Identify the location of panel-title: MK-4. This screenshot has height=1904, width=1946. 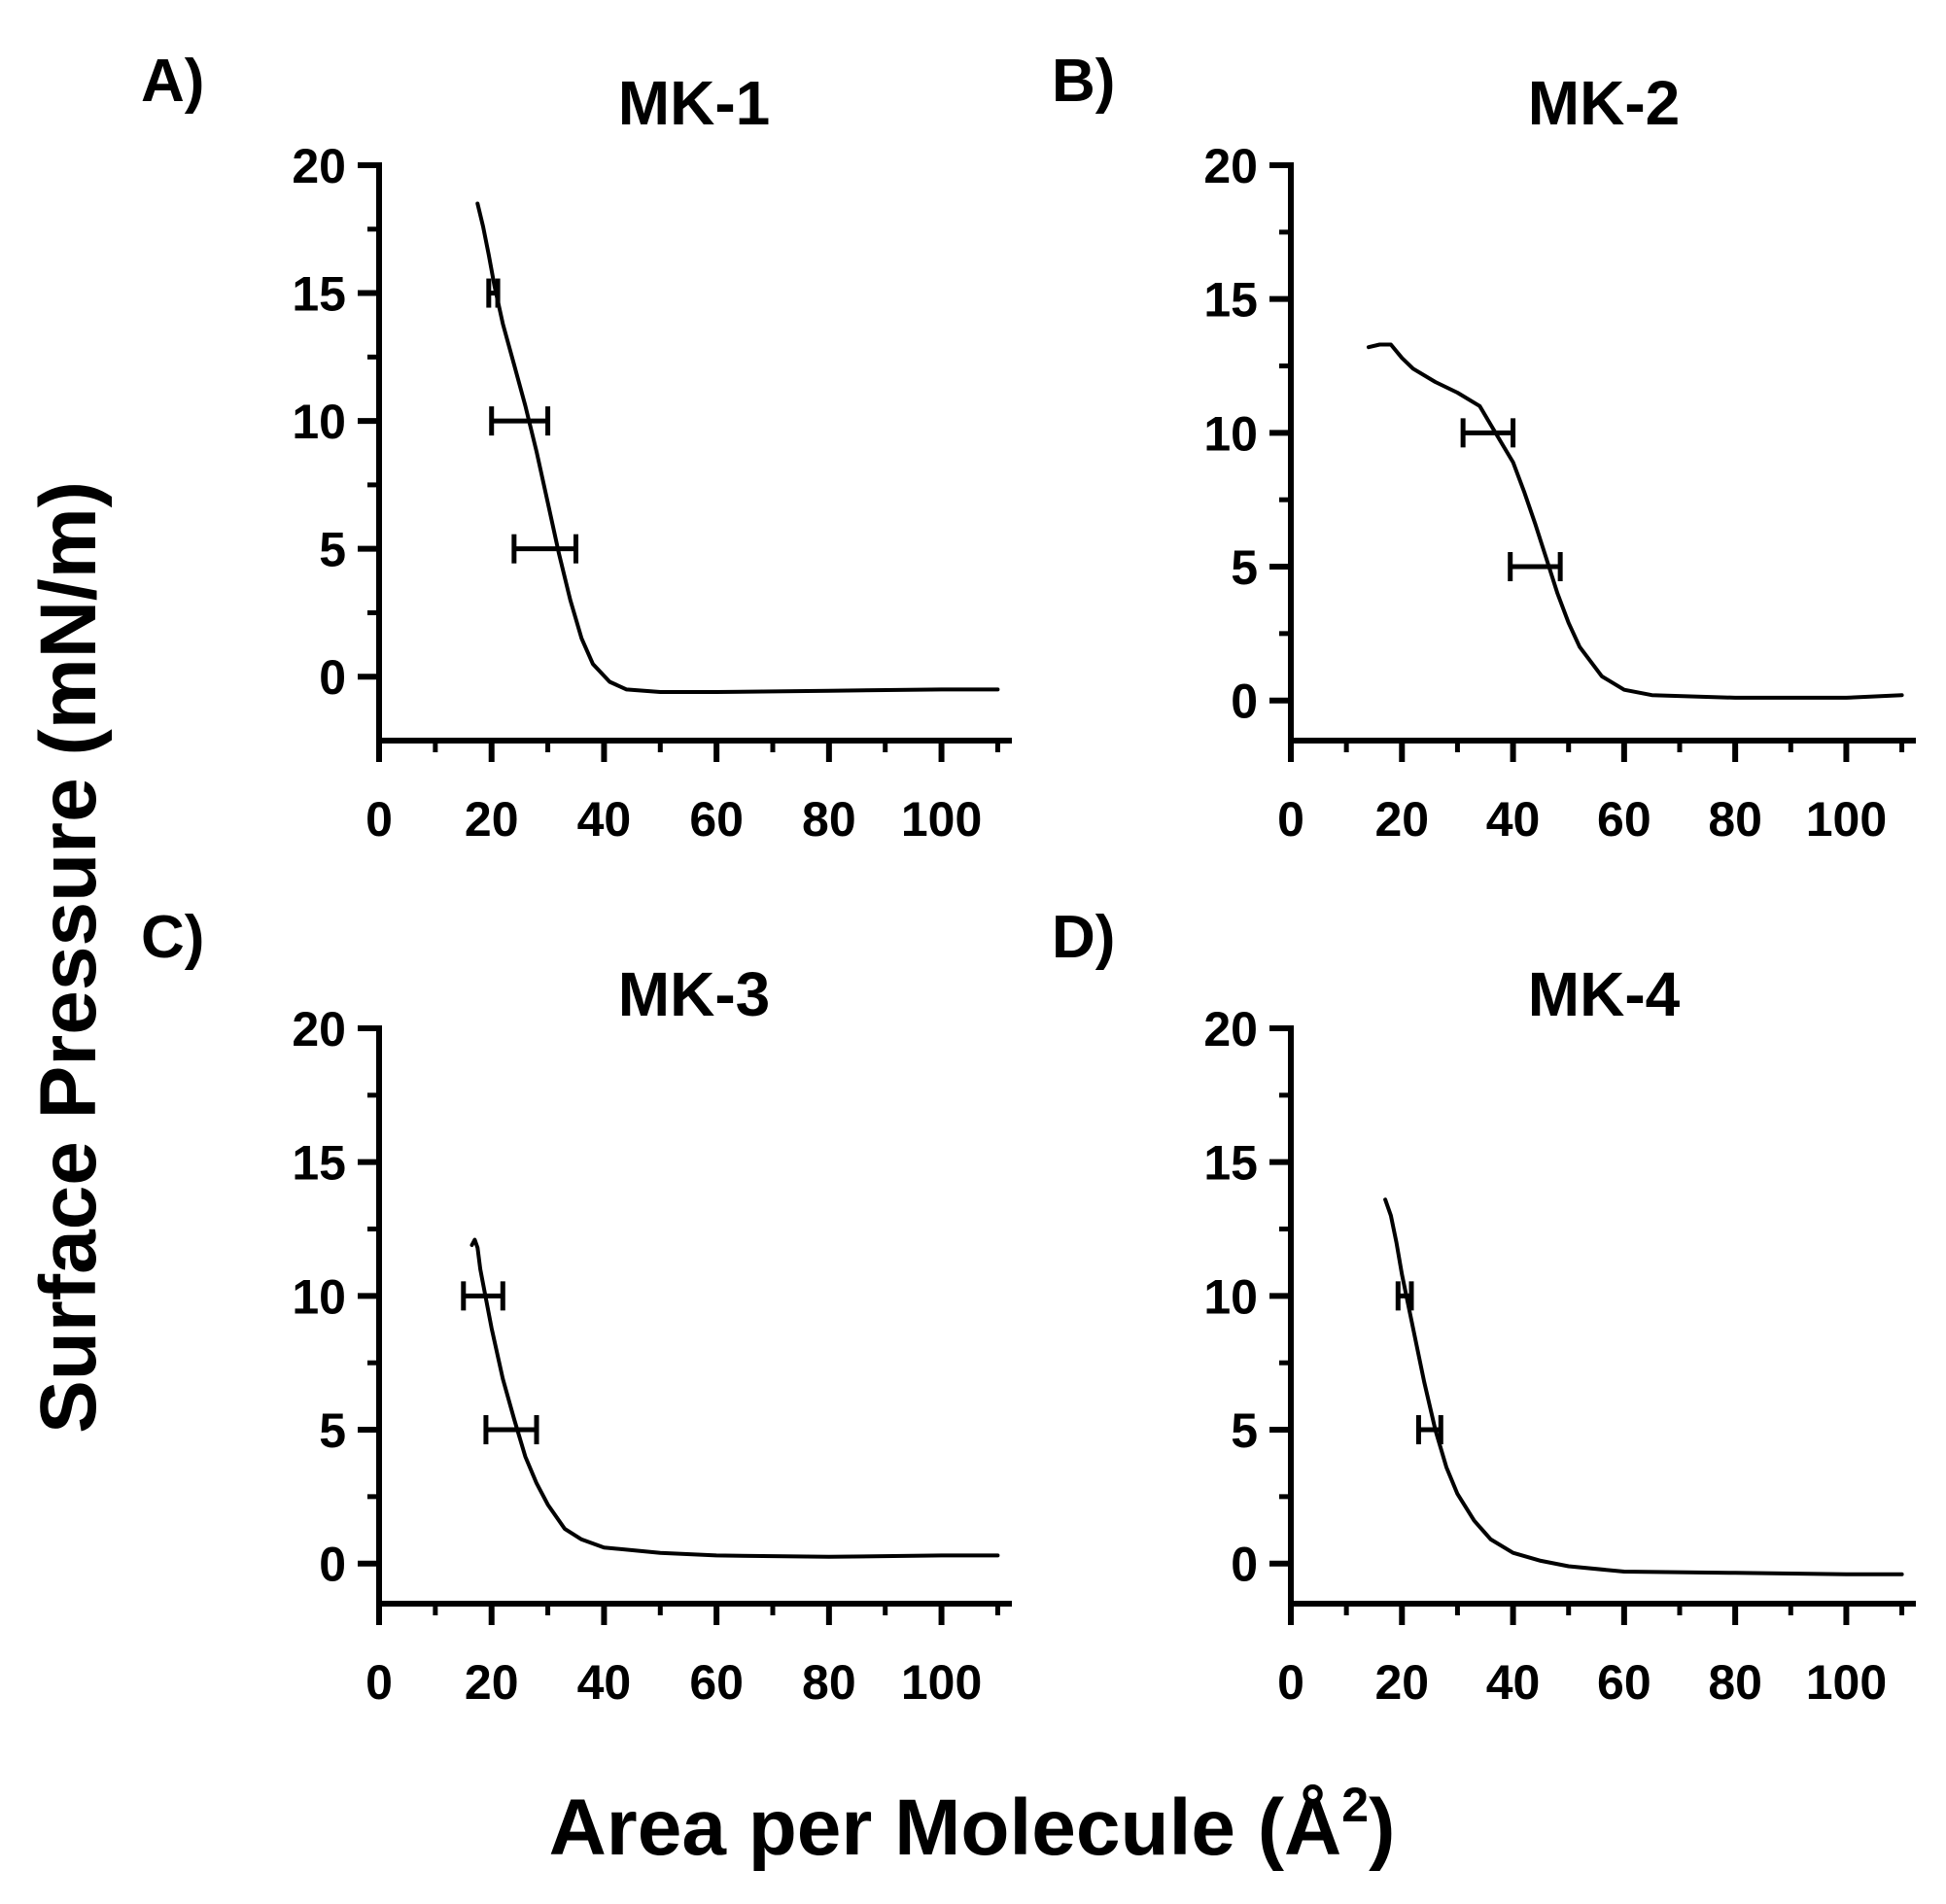
(1604, 994).